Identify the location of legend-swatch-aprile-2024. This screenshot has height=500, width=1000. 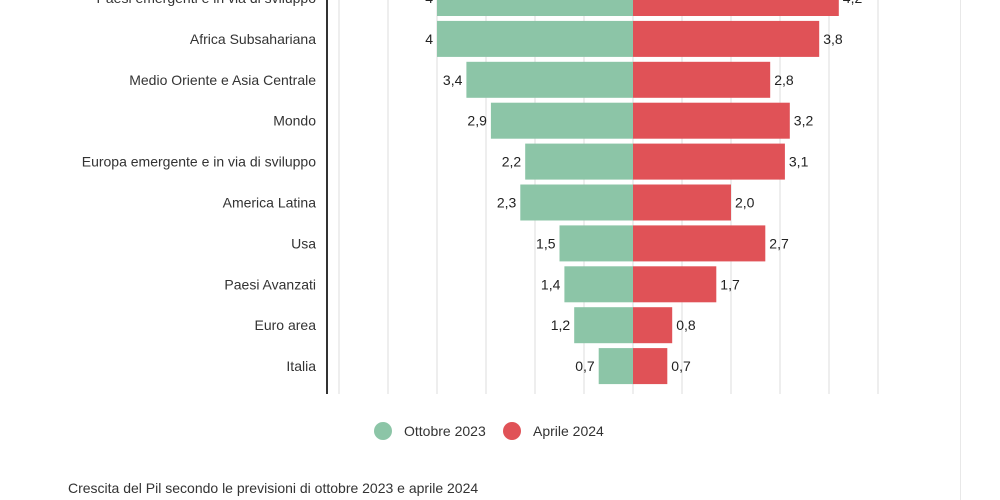
(512, 431).